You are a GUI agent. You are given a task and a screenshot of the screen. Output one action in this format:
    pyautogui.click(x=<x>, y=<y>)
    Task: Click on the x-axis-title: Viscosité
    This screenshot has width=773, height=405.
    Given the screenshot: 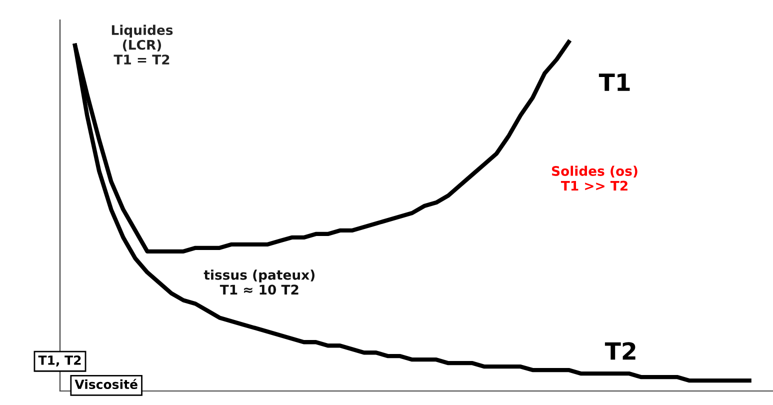 What is the action you would take?
    pyautogui.click(x=106, y=384)
    